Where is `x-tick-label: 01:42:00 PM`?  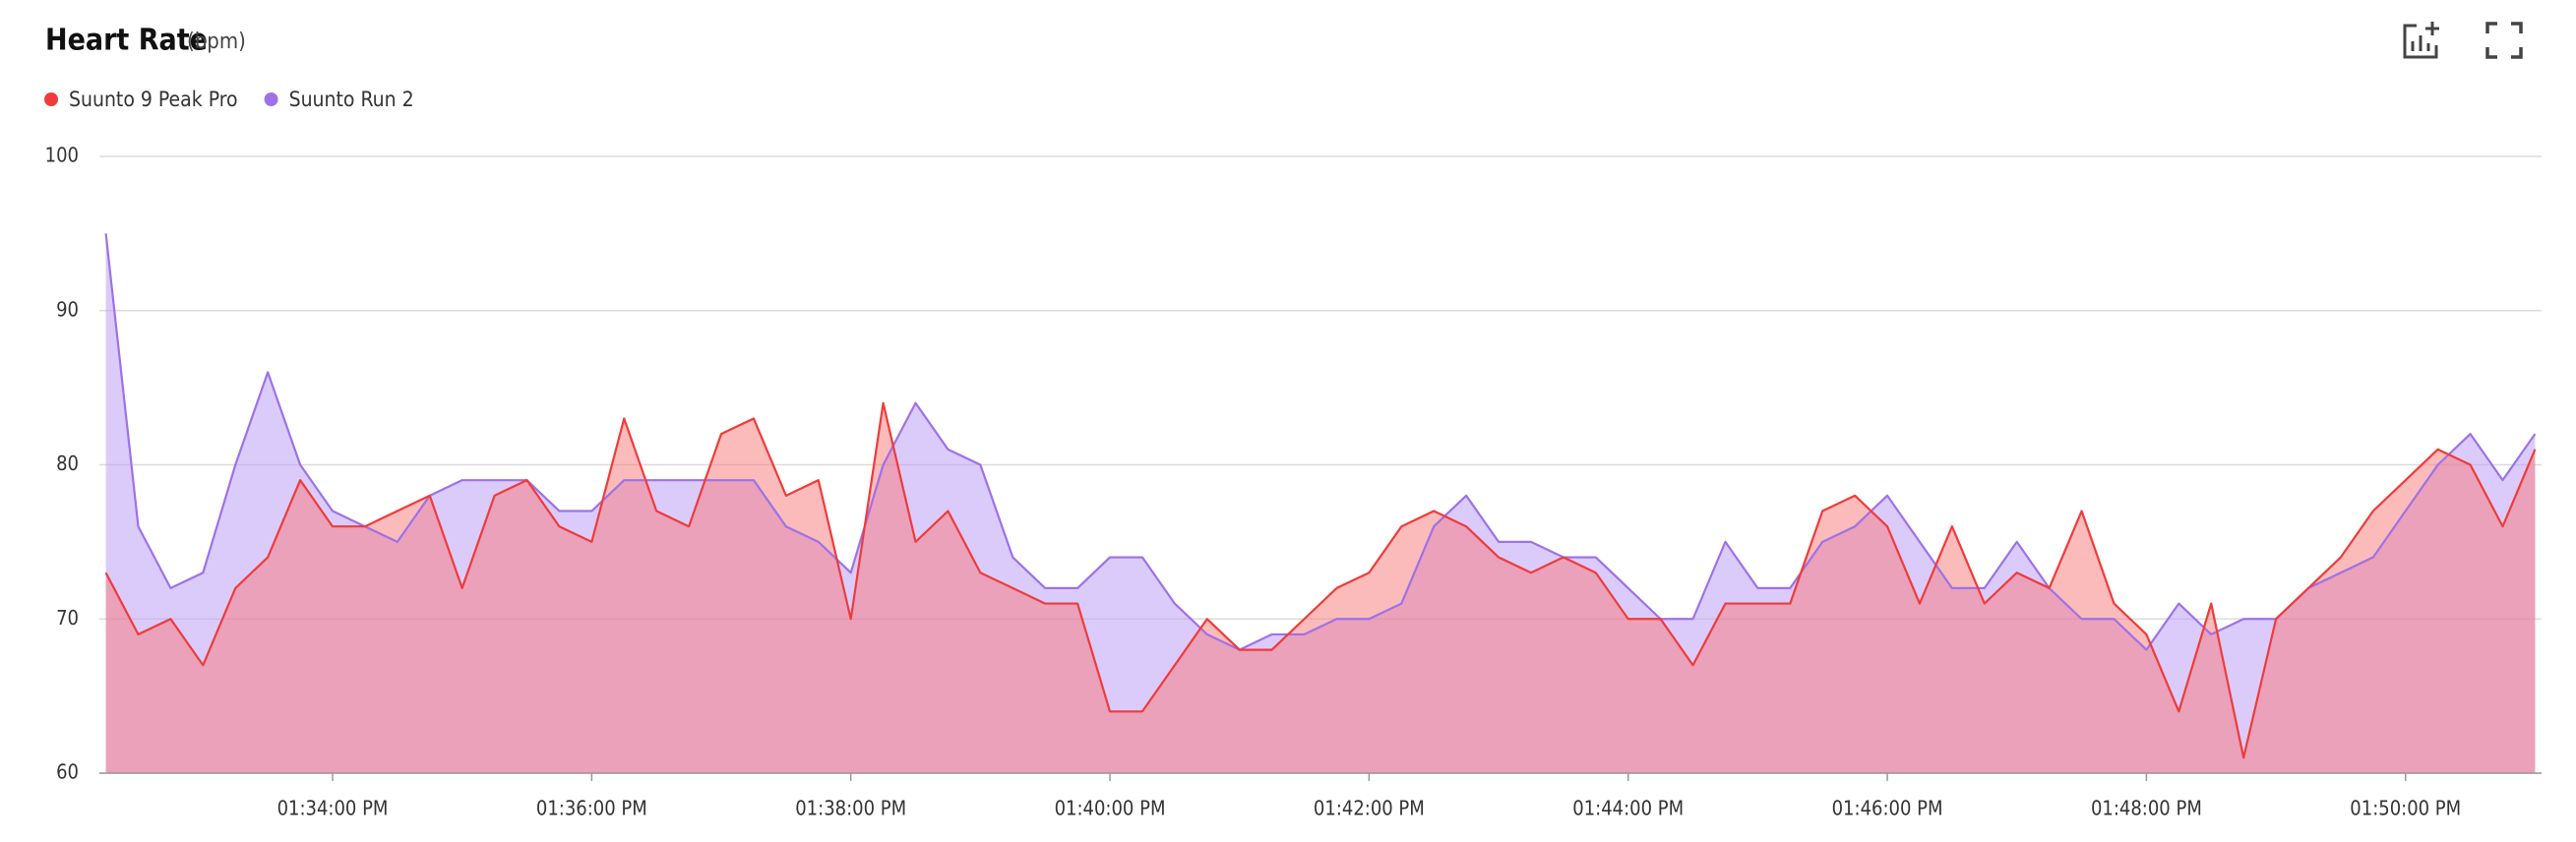
x-tick-label: 01:42:00 PM is located at coordinates (1369, 809).